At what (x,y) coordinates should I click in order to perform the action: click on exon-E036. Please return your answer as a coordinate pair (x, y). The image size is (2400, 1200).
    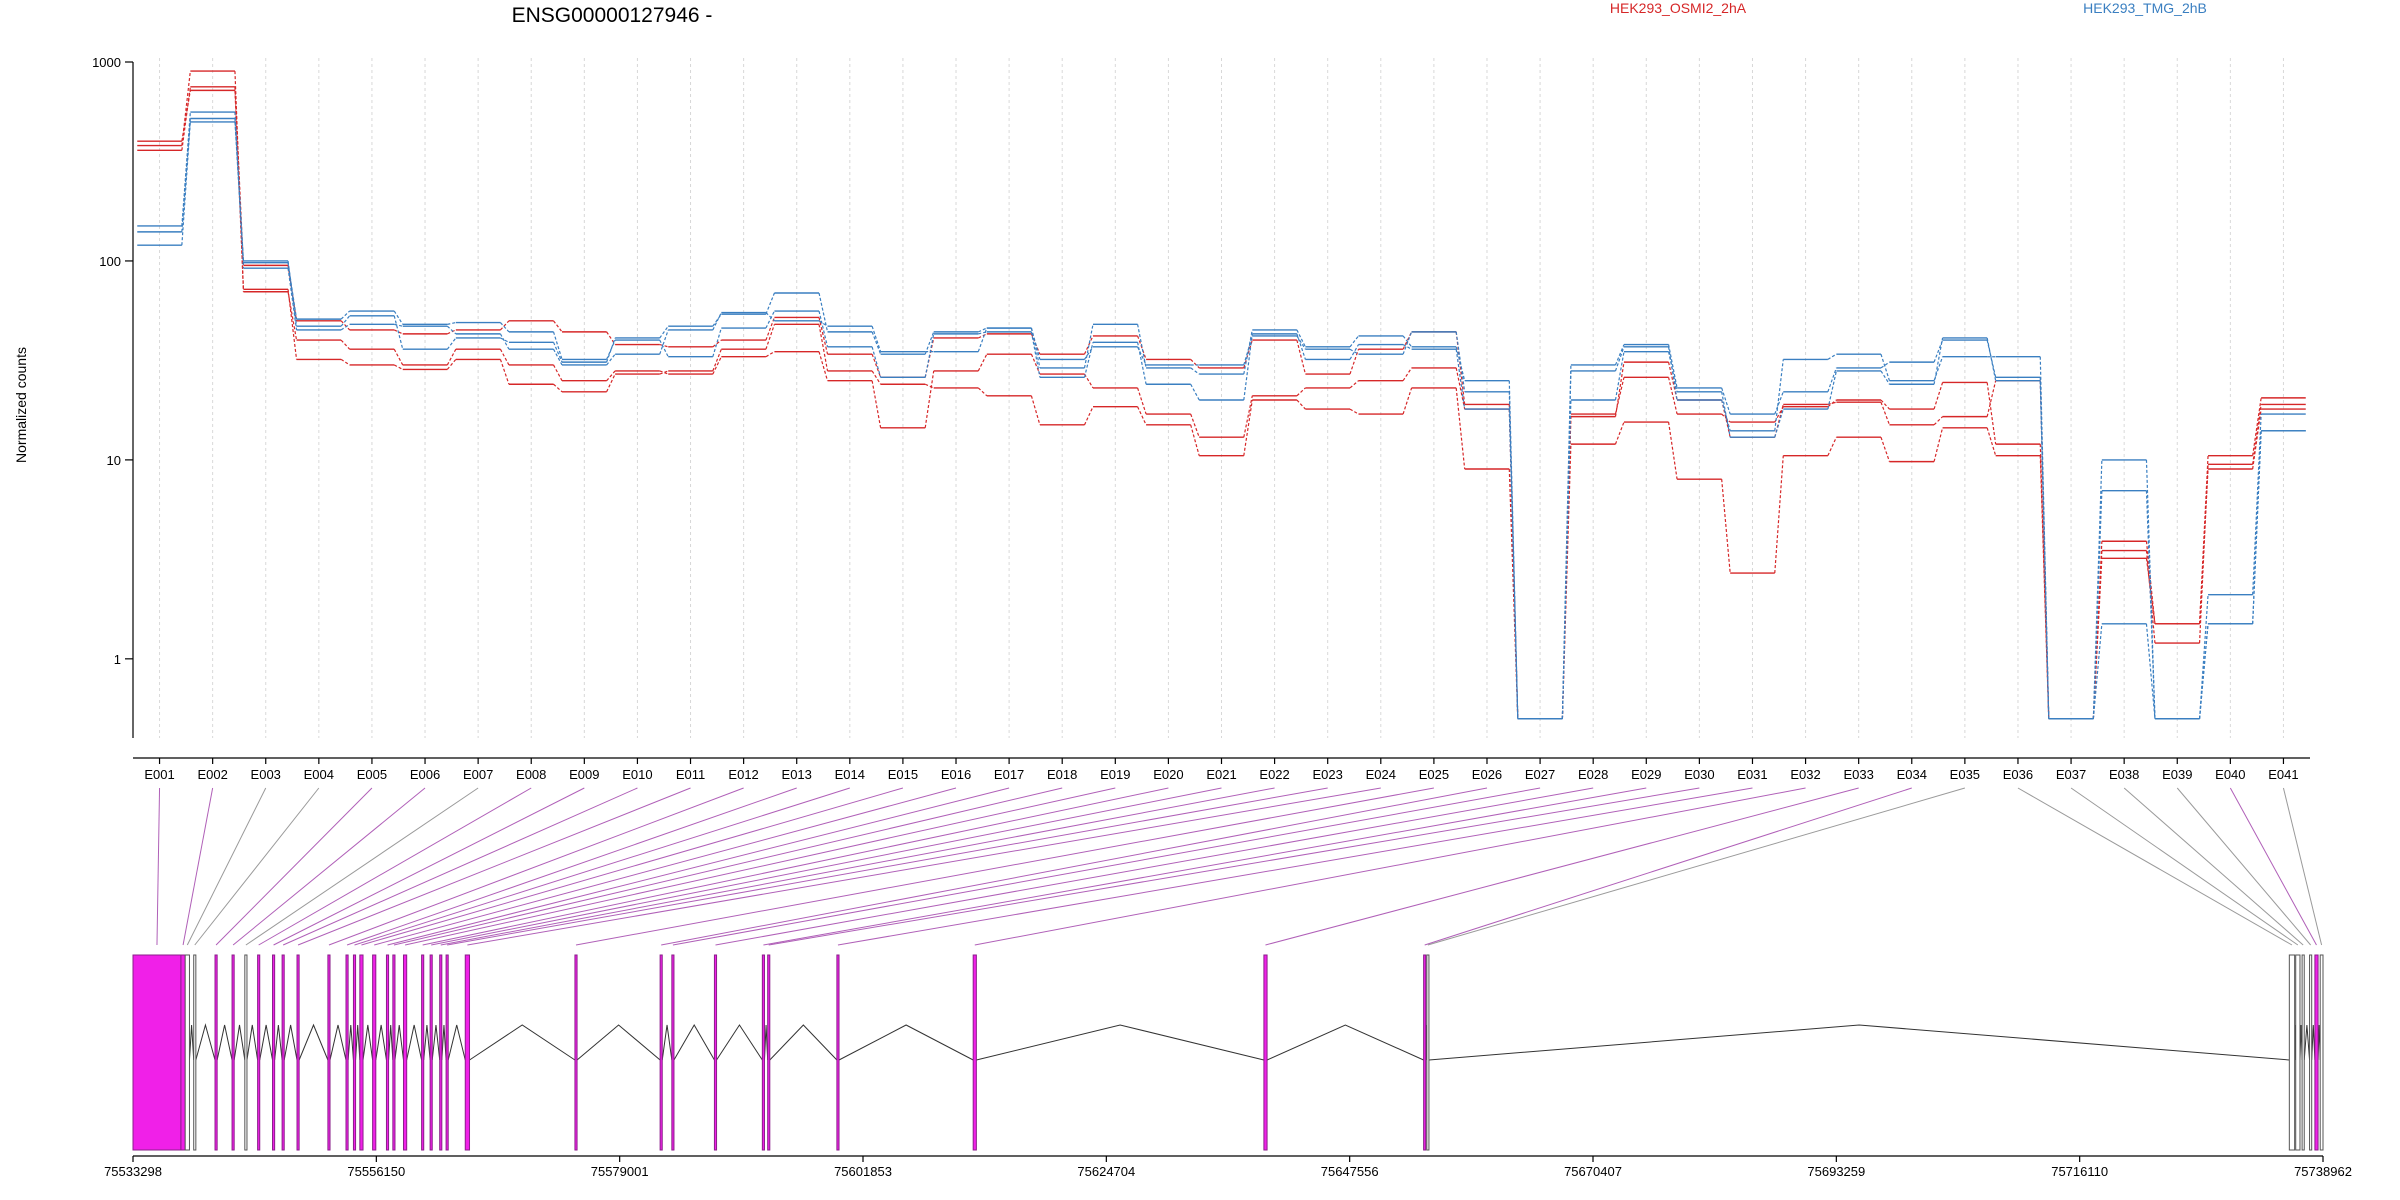
    Looking at the image, I should click on (2292, 1052).